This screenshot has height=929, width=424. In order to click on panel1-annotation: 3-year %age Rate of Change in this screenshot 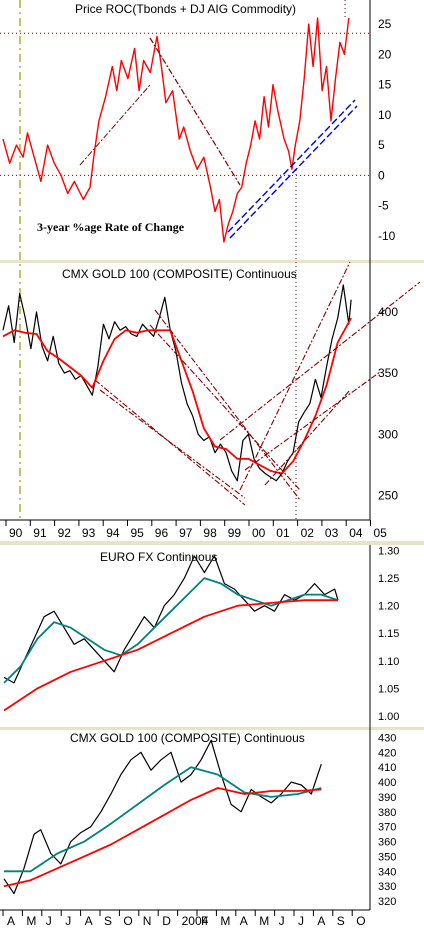, I will do `click(111, 227)`.